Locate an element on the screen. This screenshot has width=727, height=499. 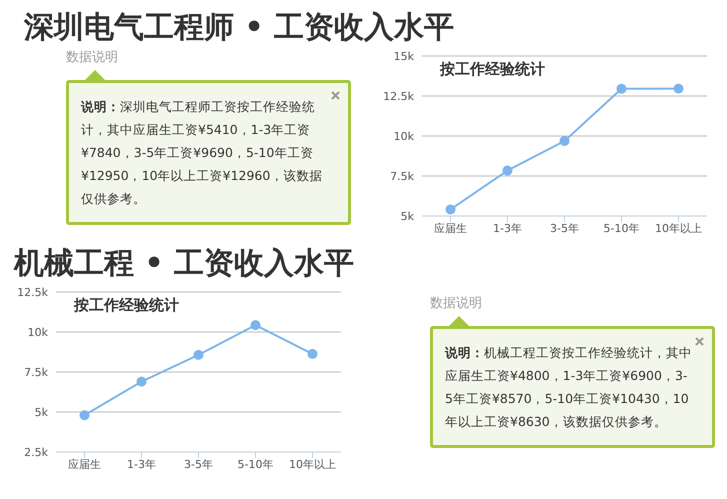
text: 说明：深圳电气工程师工资按工作经验统计，其中应届生工资¥5410，1-3年工资¥7840，3-5年工资¥9690，5-10年工资¥12950，10年以上工资¥12960，该数据仅供参考。 is located at coordinates (208, 152).